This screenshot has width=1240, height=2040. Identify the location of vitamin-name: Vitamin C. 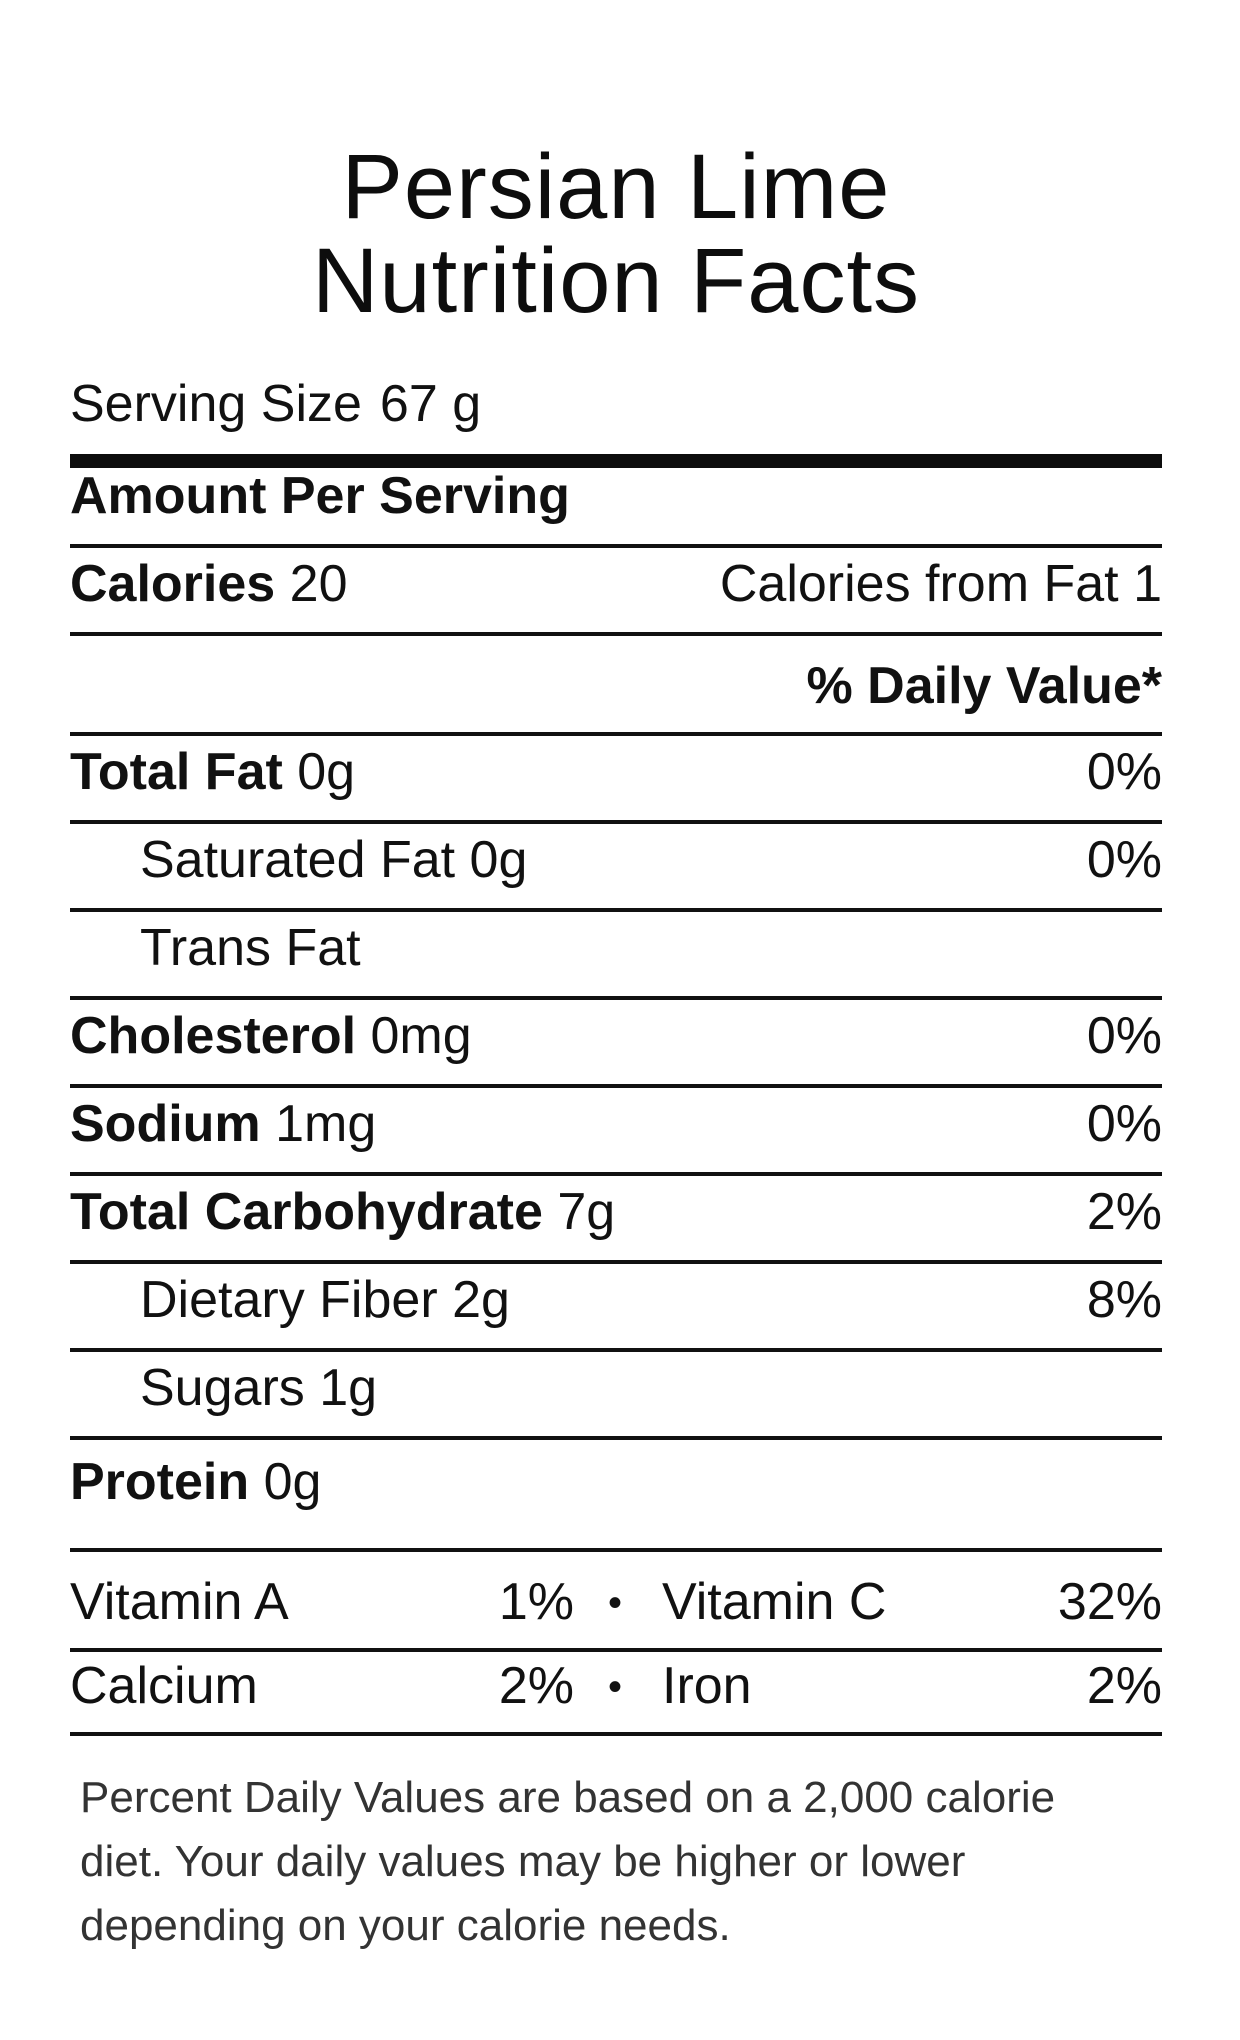
(774, 1602).